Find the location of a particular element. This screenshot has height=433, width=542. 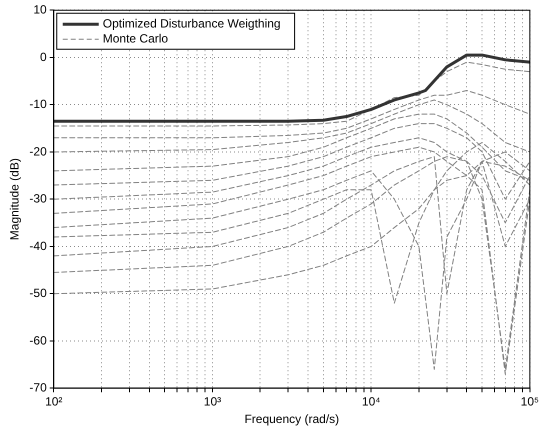

y-tick-label: -10 is located at coordinates (38, 104).